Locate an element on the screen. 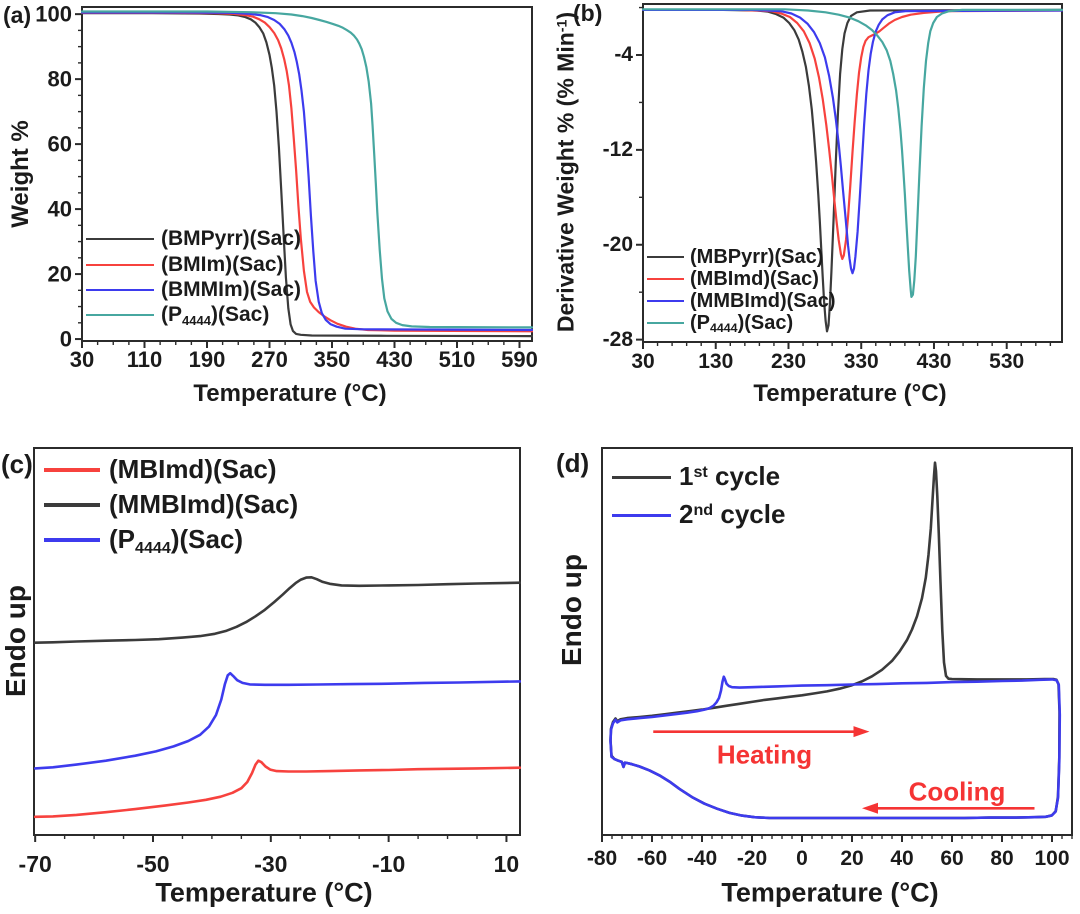 This screenshot has height=914, width=1080. panel-b-y-tick-label: -28 is located at coordinates (617, 339).